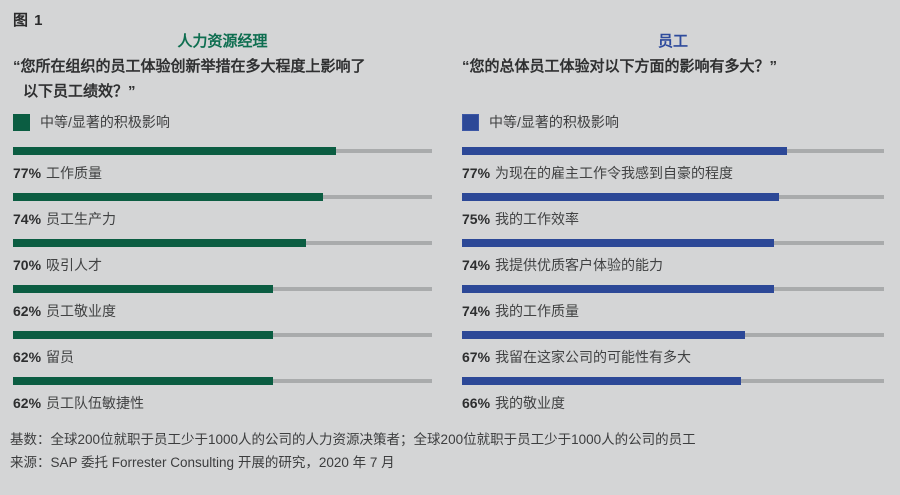 This screenshot has height=495, width=900. I want to click on bar-row: 67% 我留在这家公司的可能性有多大, so click(673, 354).